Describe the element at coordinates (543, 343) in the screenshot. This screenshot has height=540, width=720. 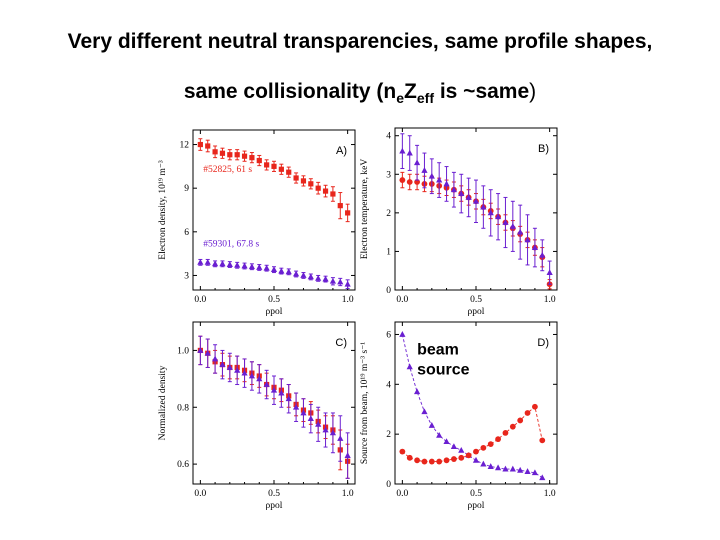
I see `panel-label: D)` at that location.